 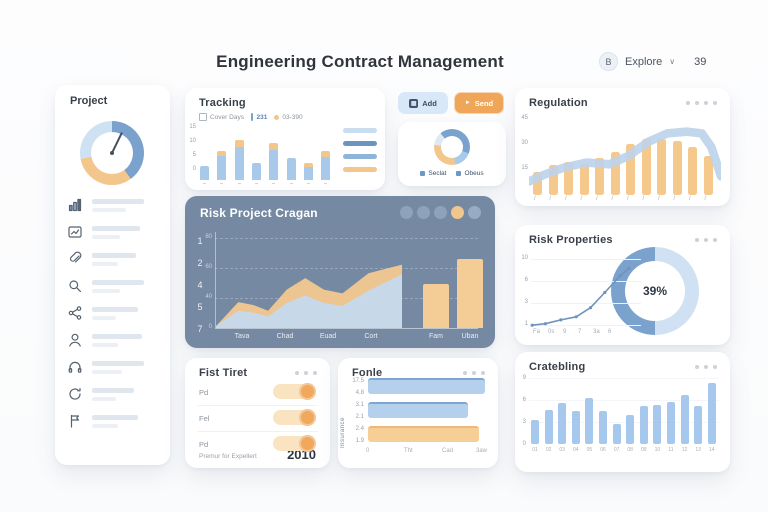 I want to click on divider, so click(x=257, y=405).